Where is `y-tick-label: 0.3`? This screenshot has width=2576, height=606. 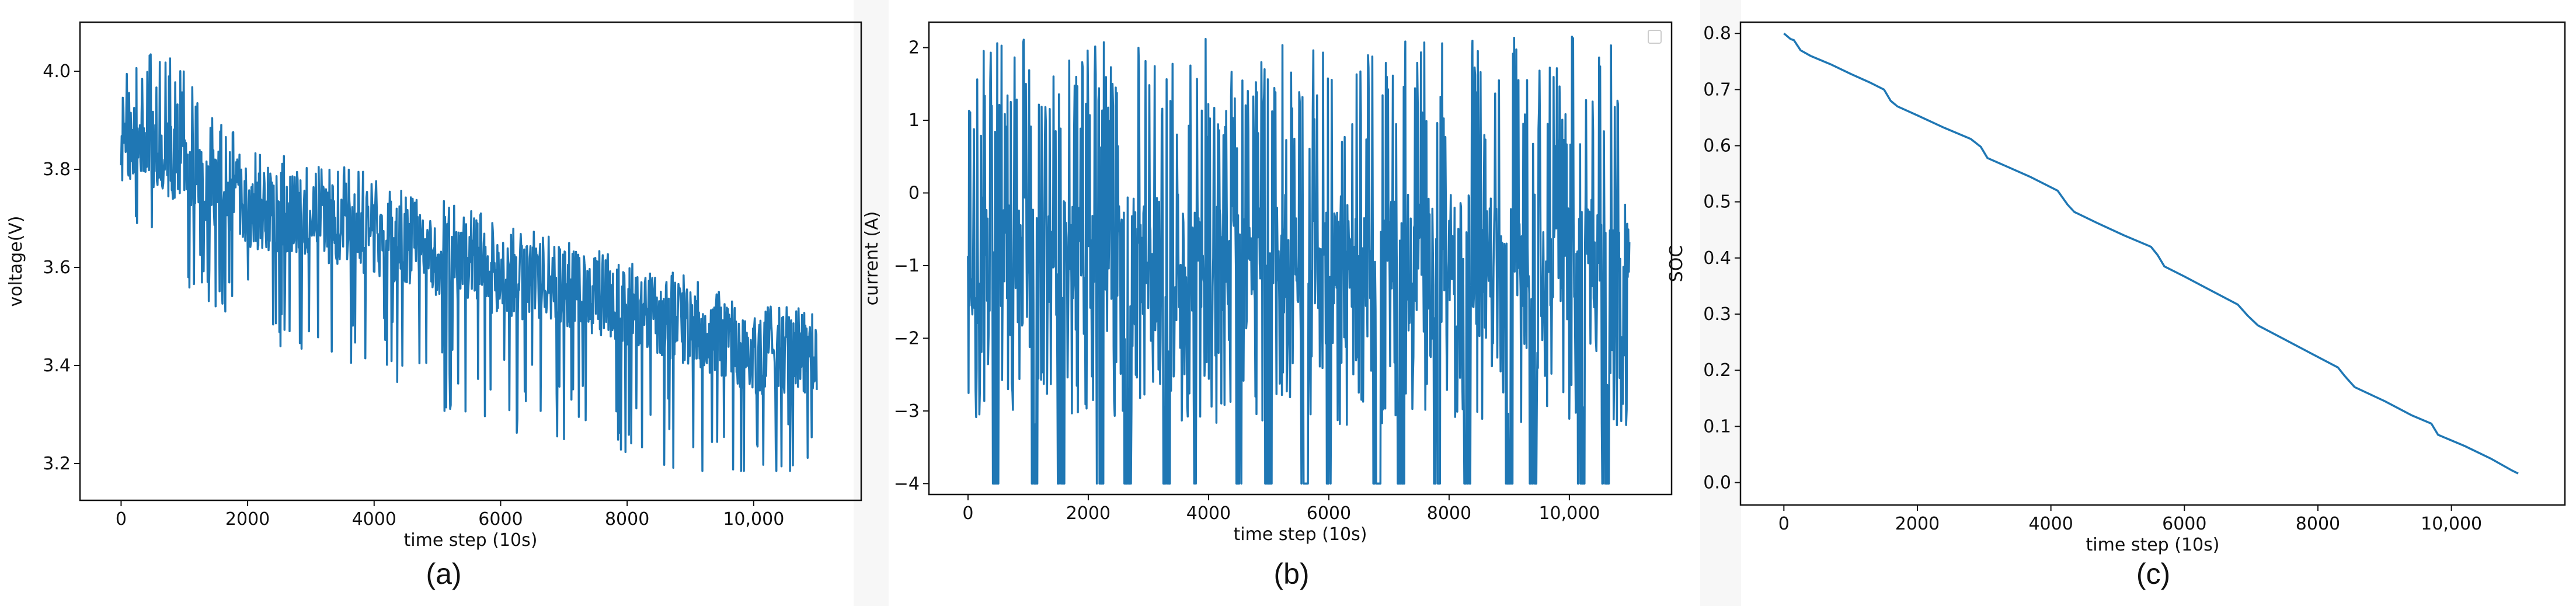
y-tick-label: 0.3 is located at coordinates (1717, 314).